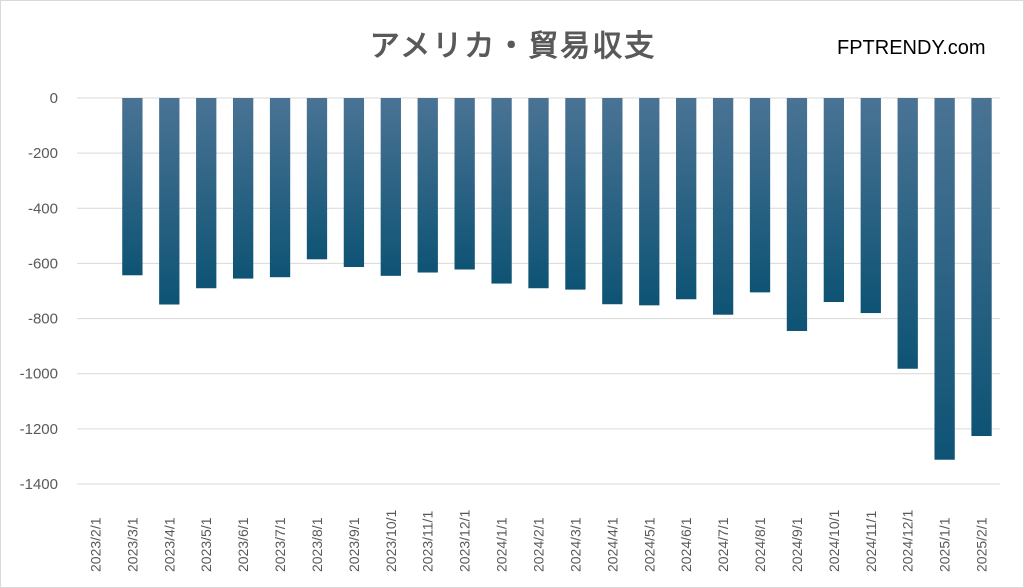  What do you see at coordinates (95, 544) in the screenshot?
I see `x-tick-label: 2023/2/1` at bounding box center [95, 544].